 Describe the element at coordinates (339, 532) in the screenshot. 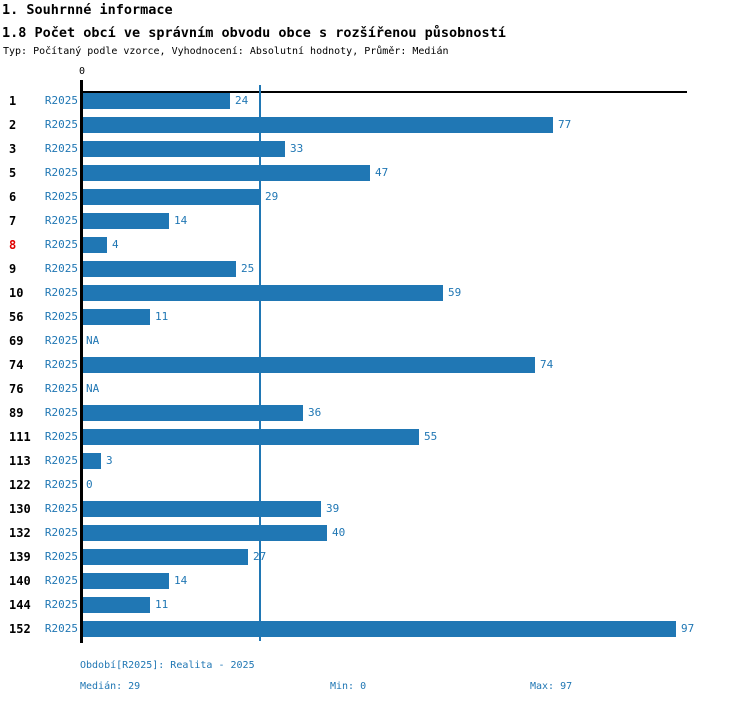

I see `row-value-label: 40` at that location.